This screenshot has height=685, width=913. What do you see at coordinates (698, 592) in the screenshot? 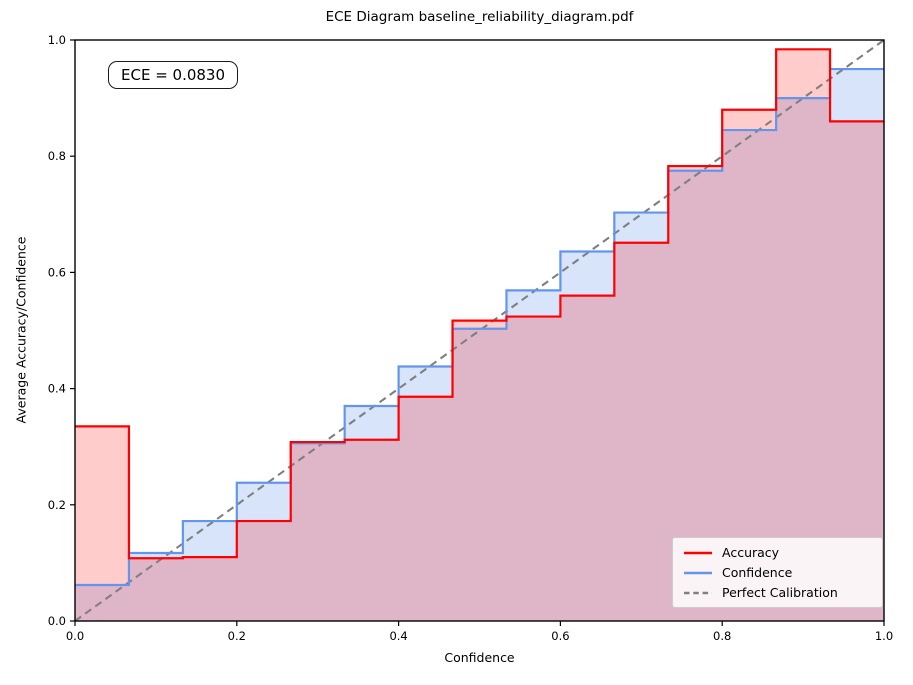
I see `perfect-calibration-line-sample-icon` at bounding box center [698, 592].